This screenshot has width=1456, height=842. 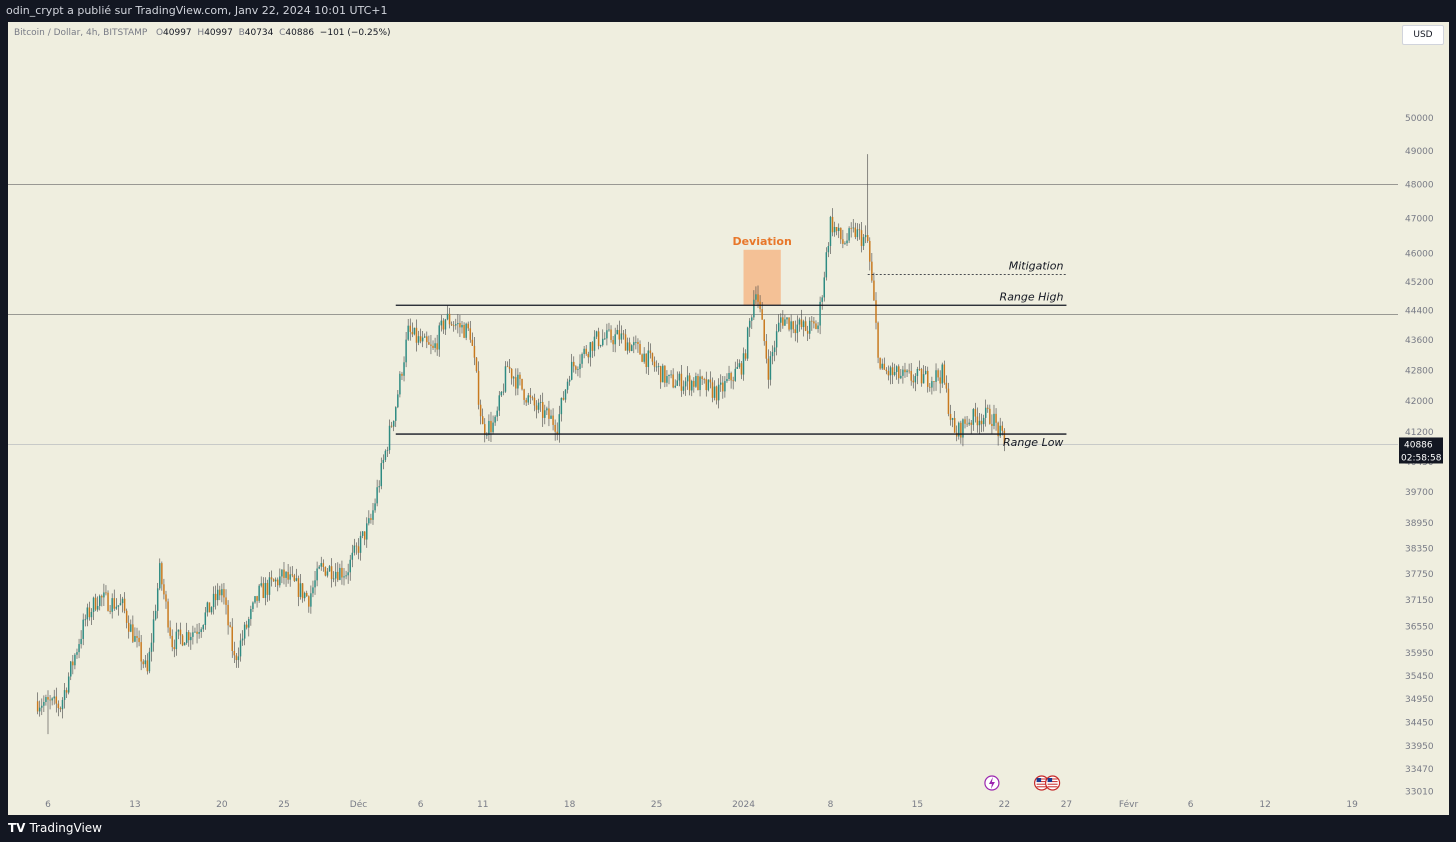 I want to click on time-tick-label: 2024, so click(x=743, y=805).